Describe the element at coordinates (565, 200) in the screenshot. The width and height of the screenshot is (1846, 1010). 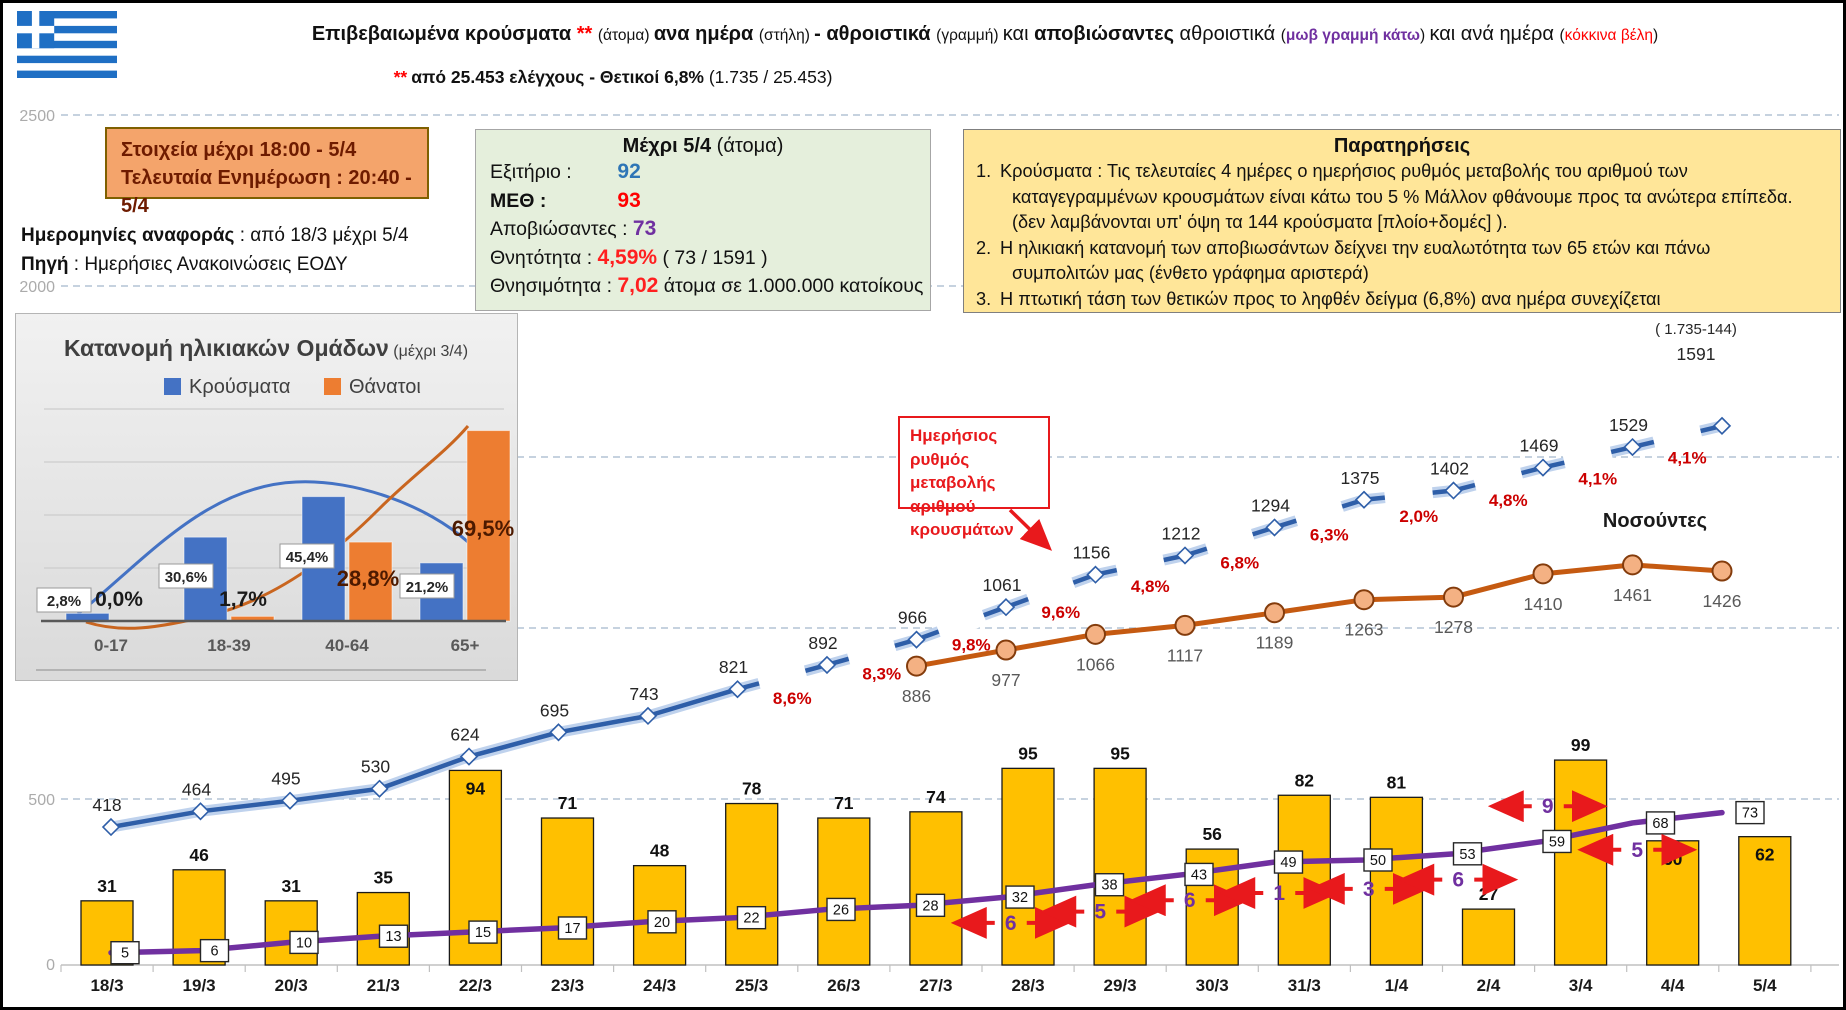
I see `summary-row: ΜΕΘ : 93` at that location.